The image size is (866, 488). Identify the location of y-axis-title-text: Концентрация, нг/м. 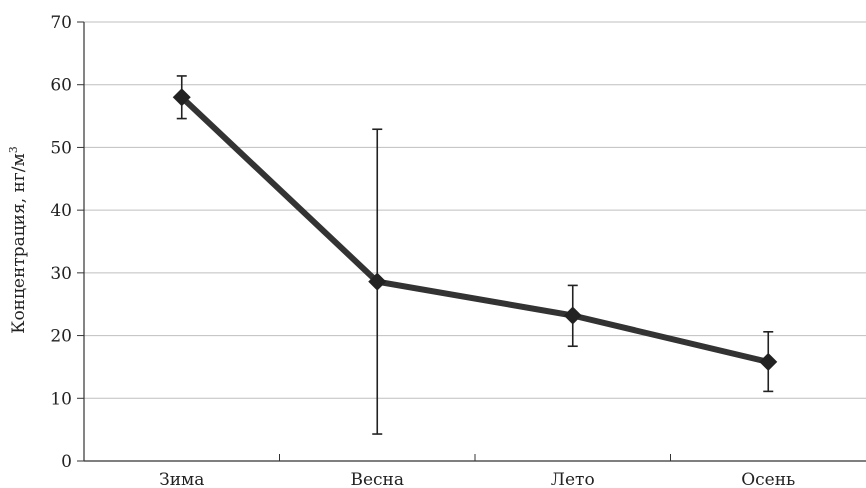
(19, 243).